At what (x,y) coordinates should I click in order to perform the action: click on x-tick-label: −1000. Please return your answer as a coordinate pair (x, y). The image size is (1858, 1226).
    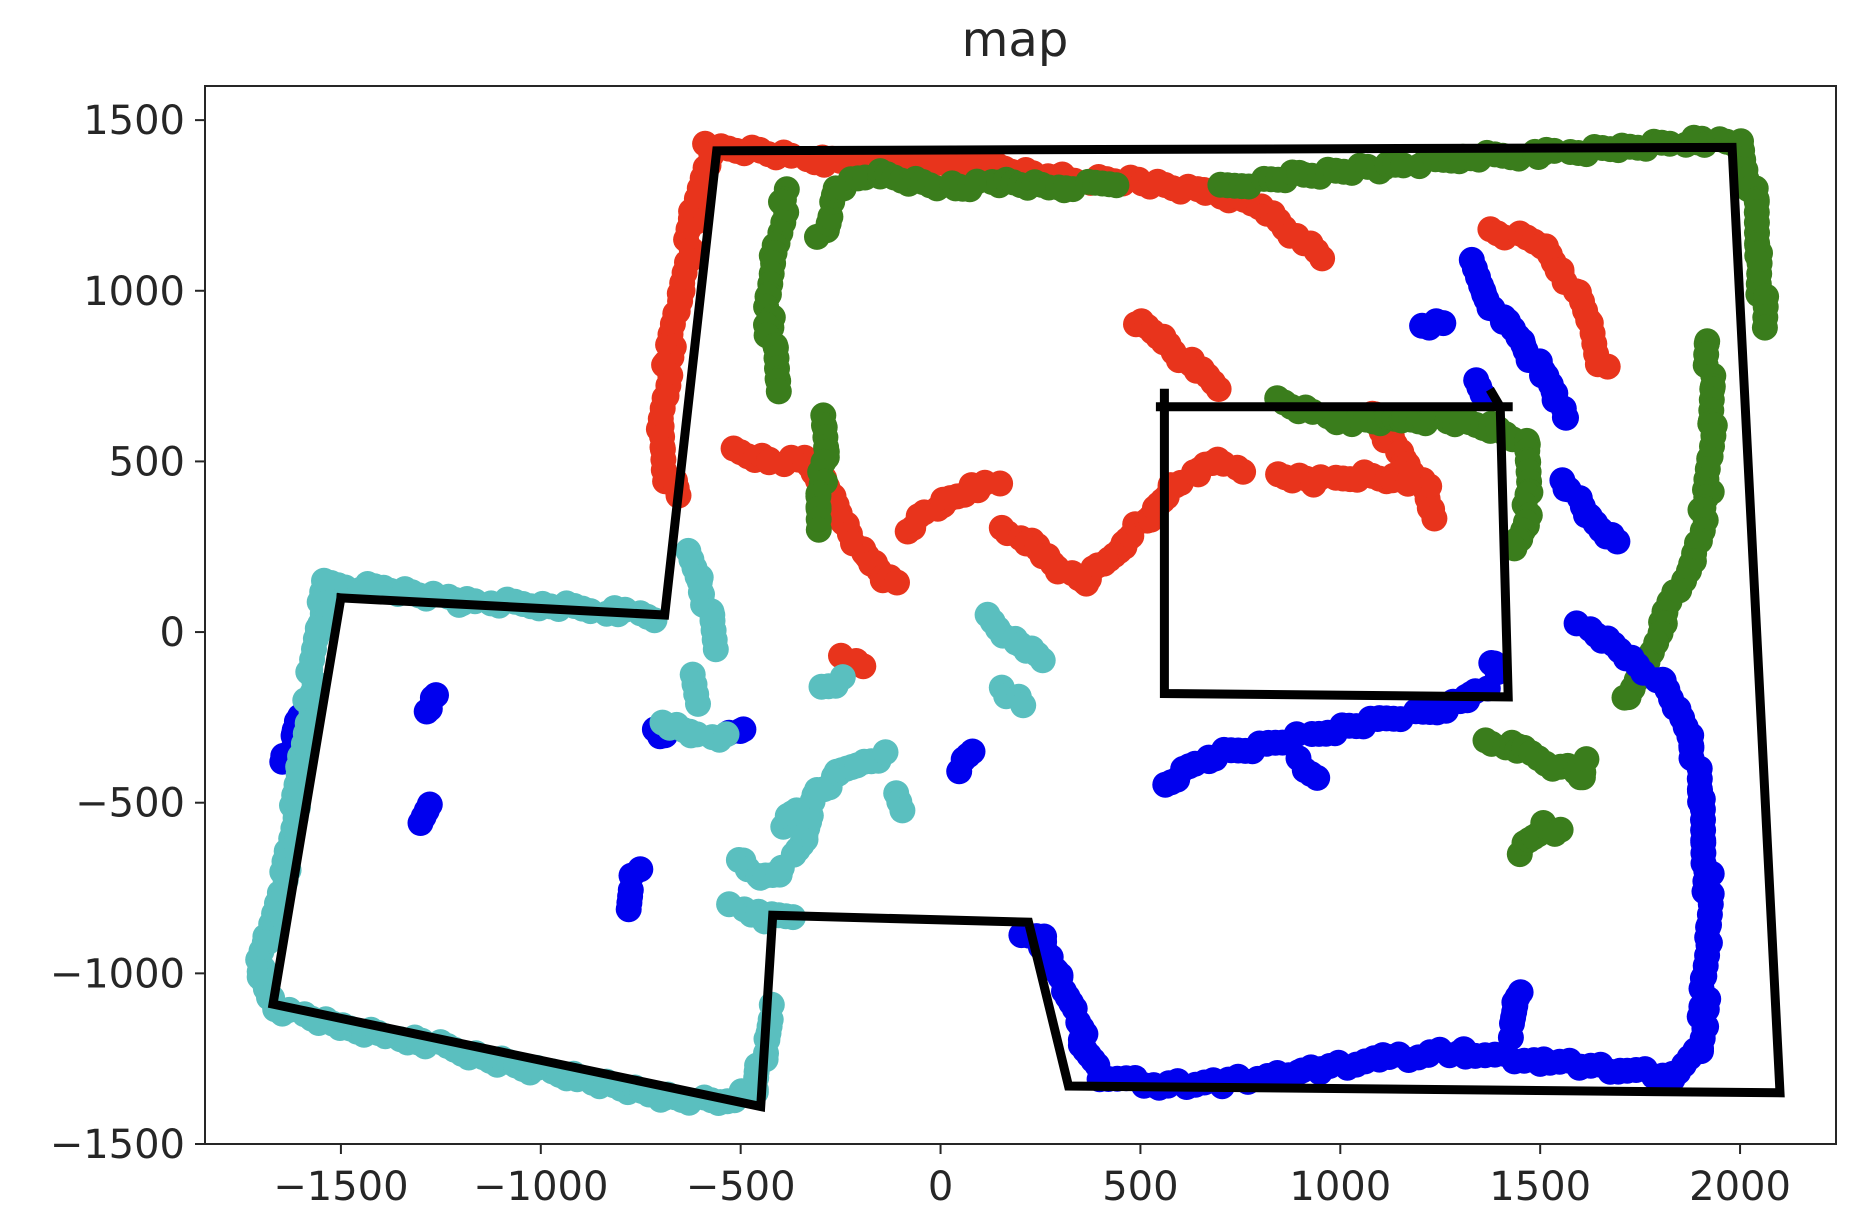
    Looking at the image, I should click on (540, 1187).